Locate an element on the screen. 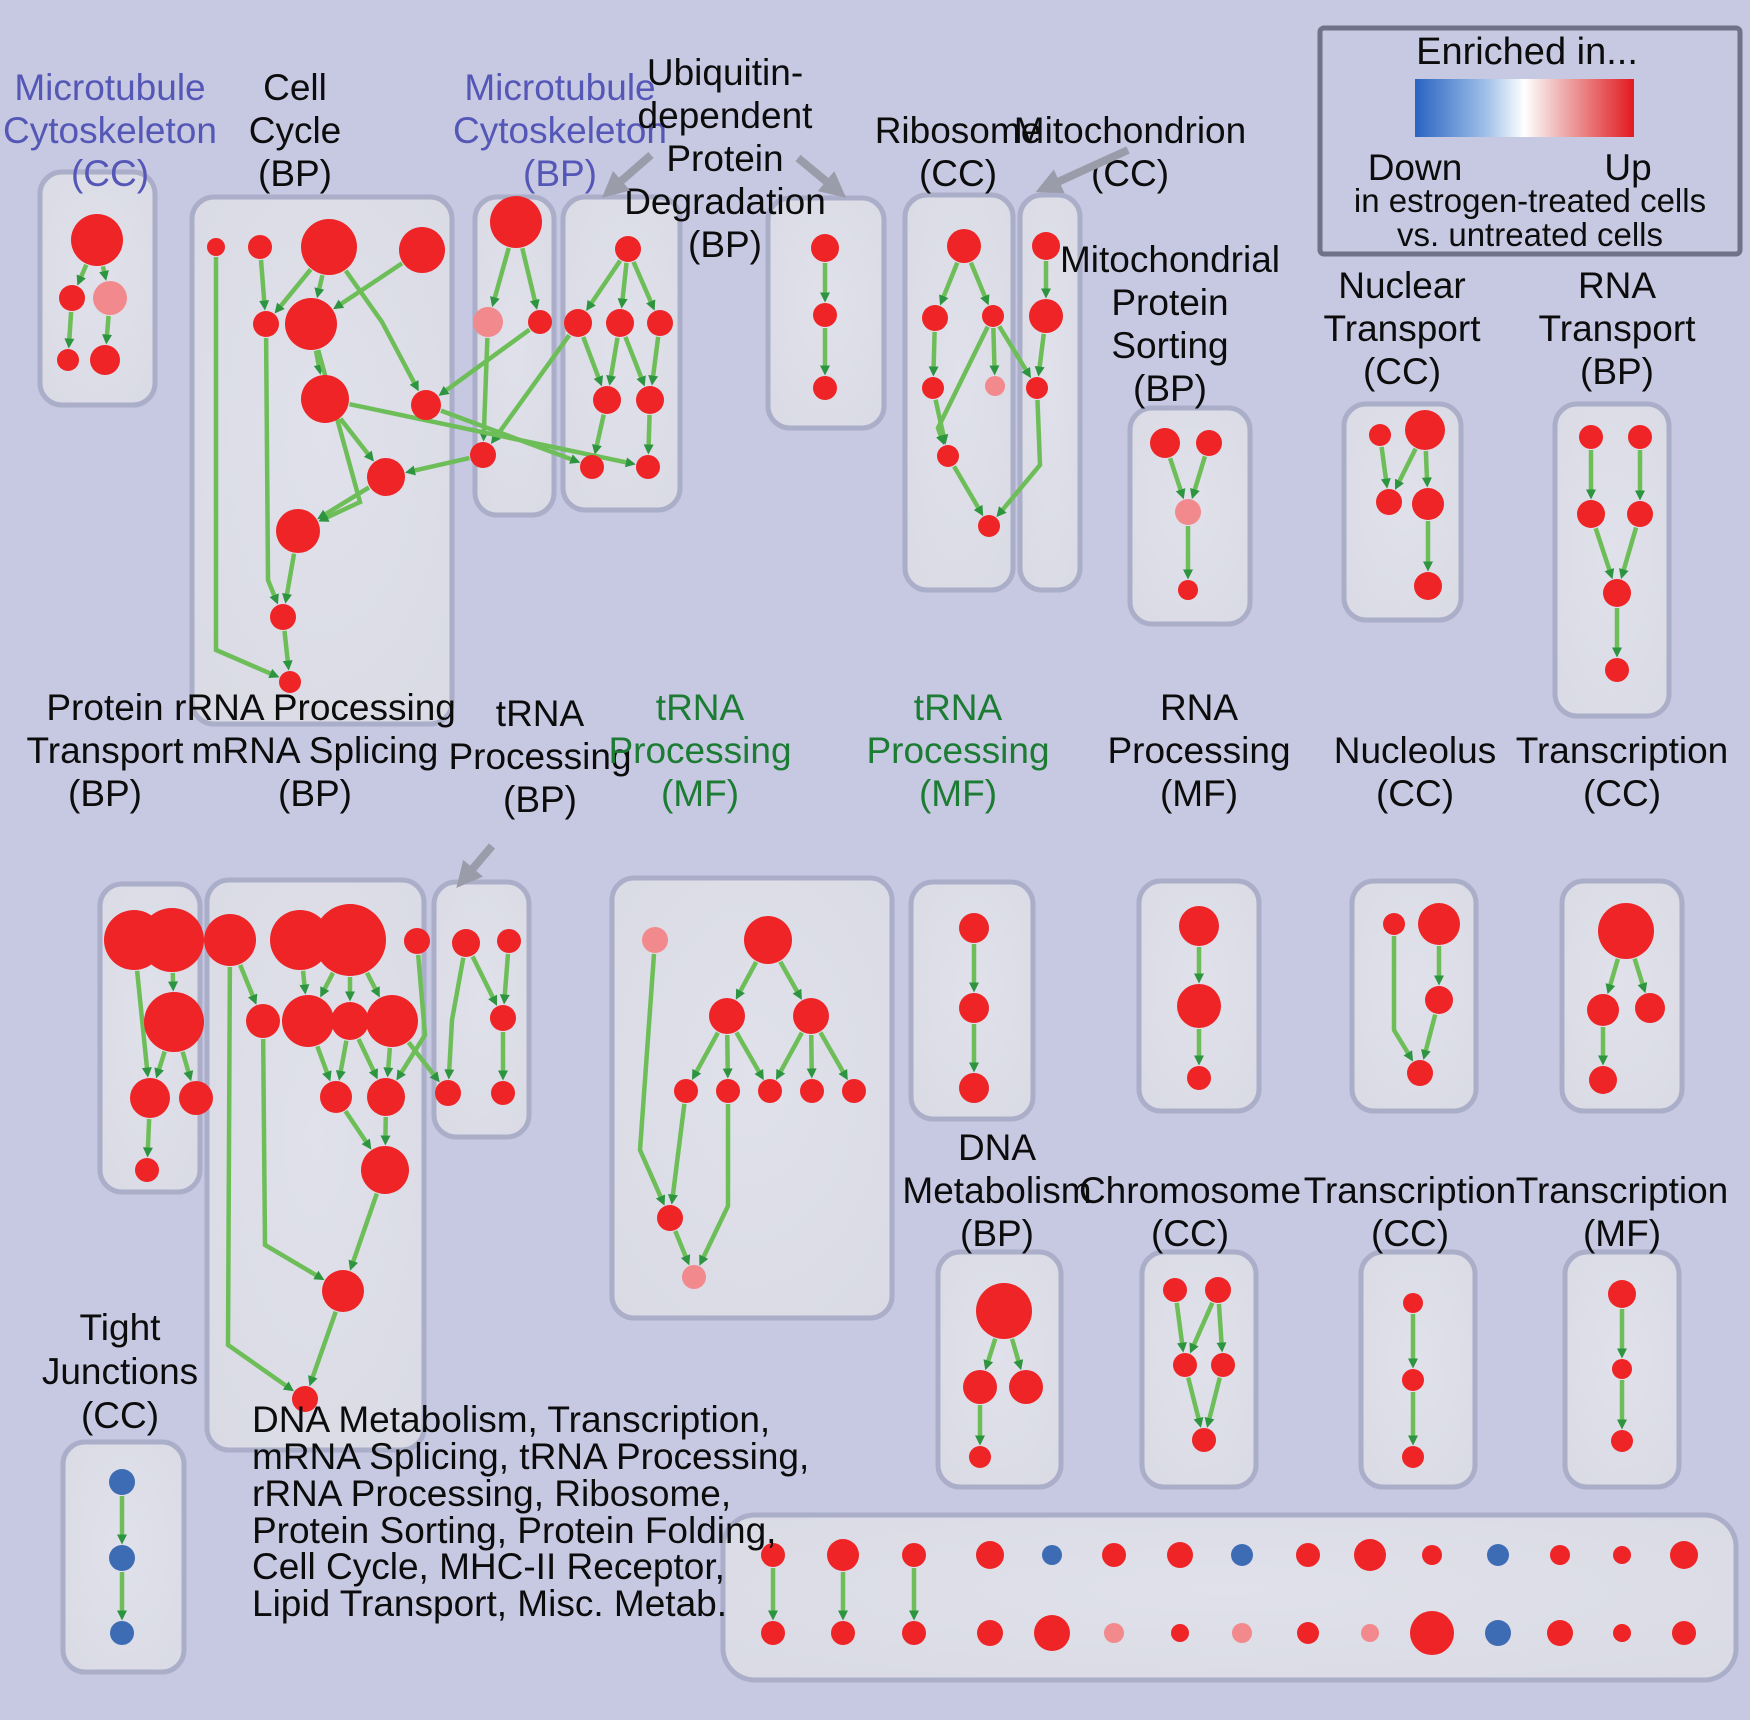 This screenshot has width=1750, height=1720. node-b11 is located at coordinates (283, 617).